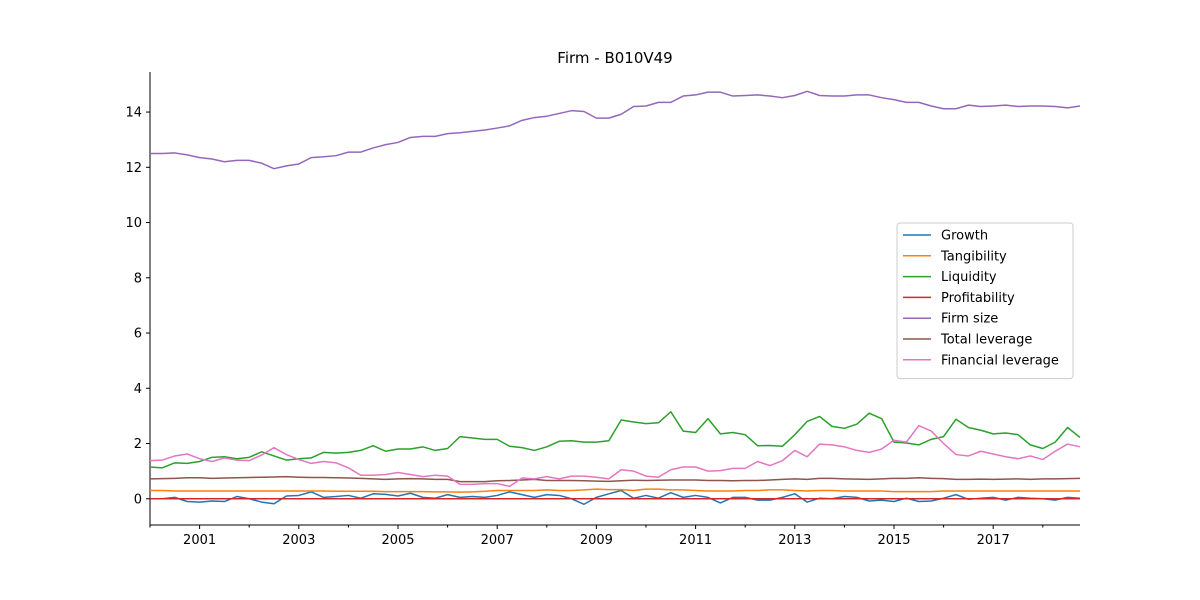 The height and width of the screenshot is (600, 1200). Describe the element at coordinates (969, 277) in the screenshot. I see `legend-entry-liquidity: Liquidity` at that location.